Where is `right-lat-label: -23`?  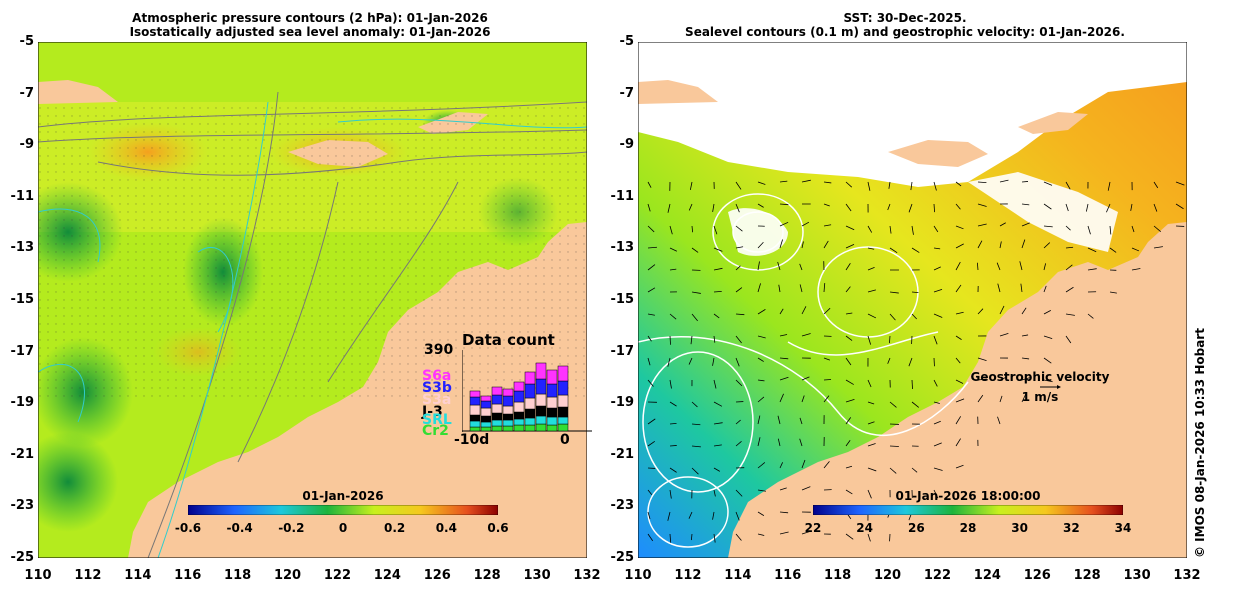
right-lat-label: -23 is located at coordinates (622, 506).